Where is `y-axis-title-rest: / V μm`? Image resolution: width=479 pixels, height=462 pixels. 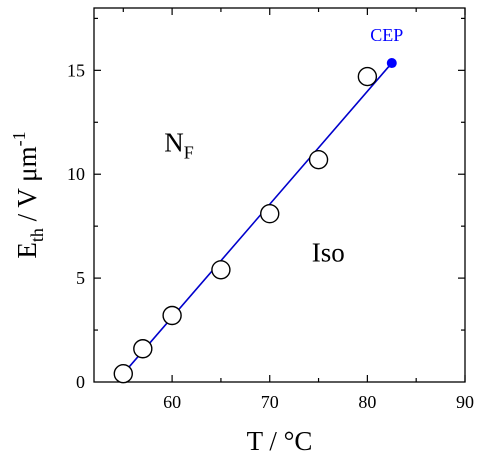
y-axis-title-rest: / V μm is located at coordinates (27, 187).